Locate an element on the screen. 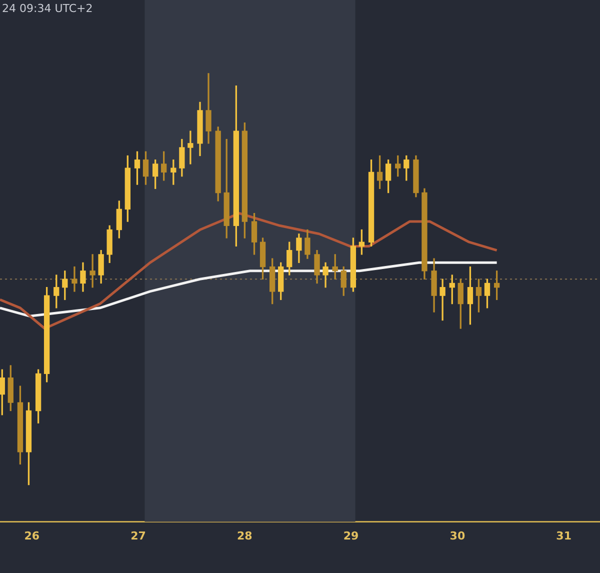 The height and width of the screenshot is (573, 600). x-tick-label: 31 is located at coordinates (564, 535).